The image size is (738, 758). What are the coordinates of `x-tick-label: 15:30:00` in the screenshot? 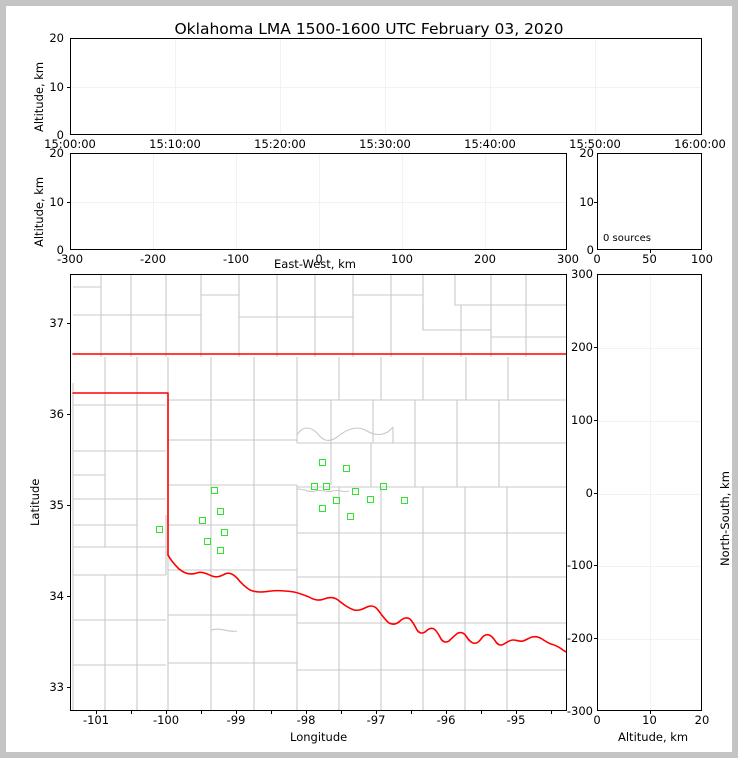 It's located at (385, 144).